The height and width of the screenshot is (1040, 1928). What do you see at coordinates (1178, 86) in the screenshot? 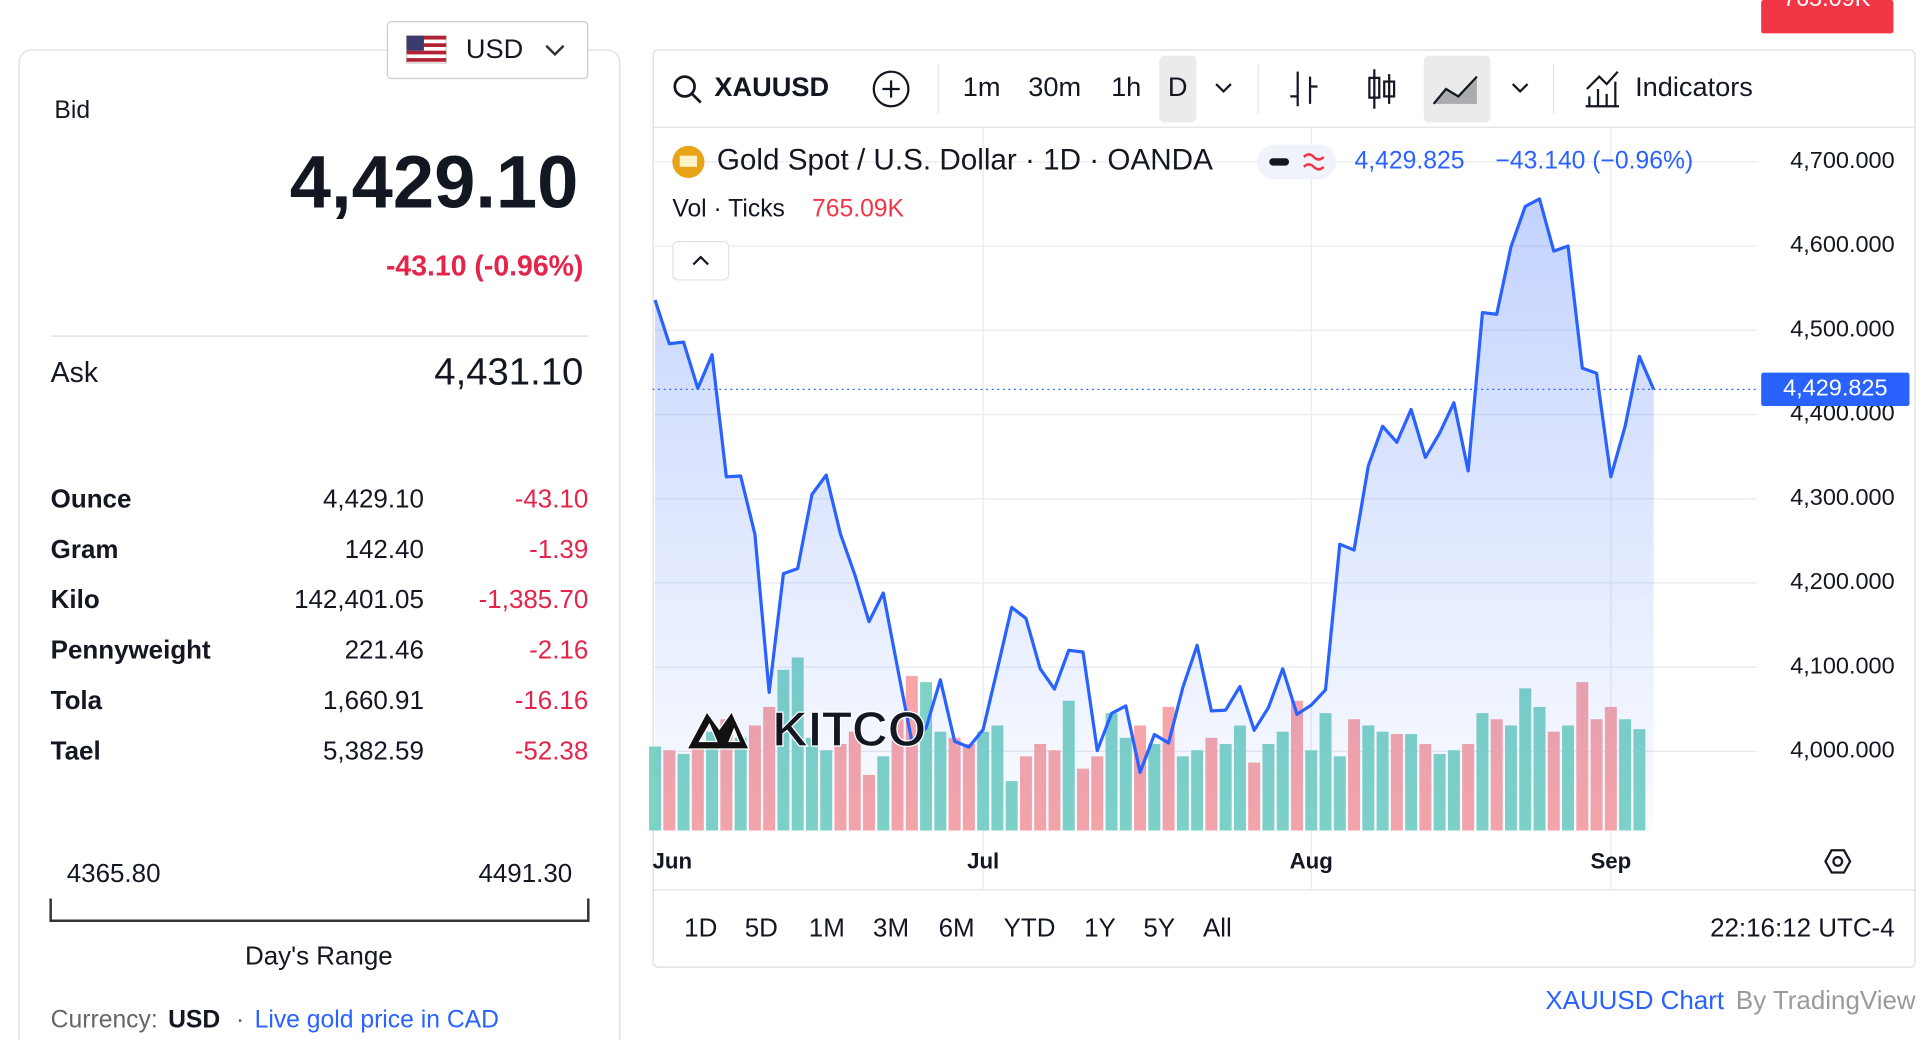
I see `interval-button: D` at bounding box center [1178, 86].